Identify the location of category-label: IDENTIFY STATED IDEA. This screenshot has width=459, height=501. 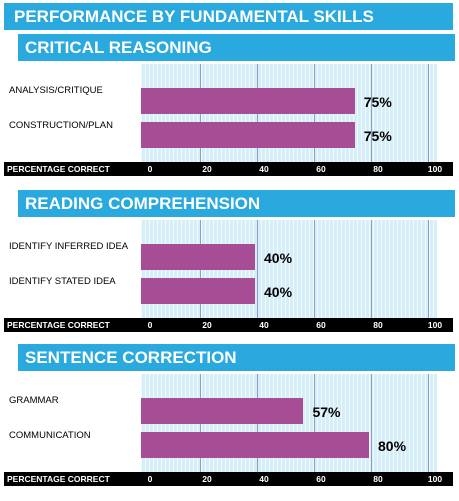
(62, 281).